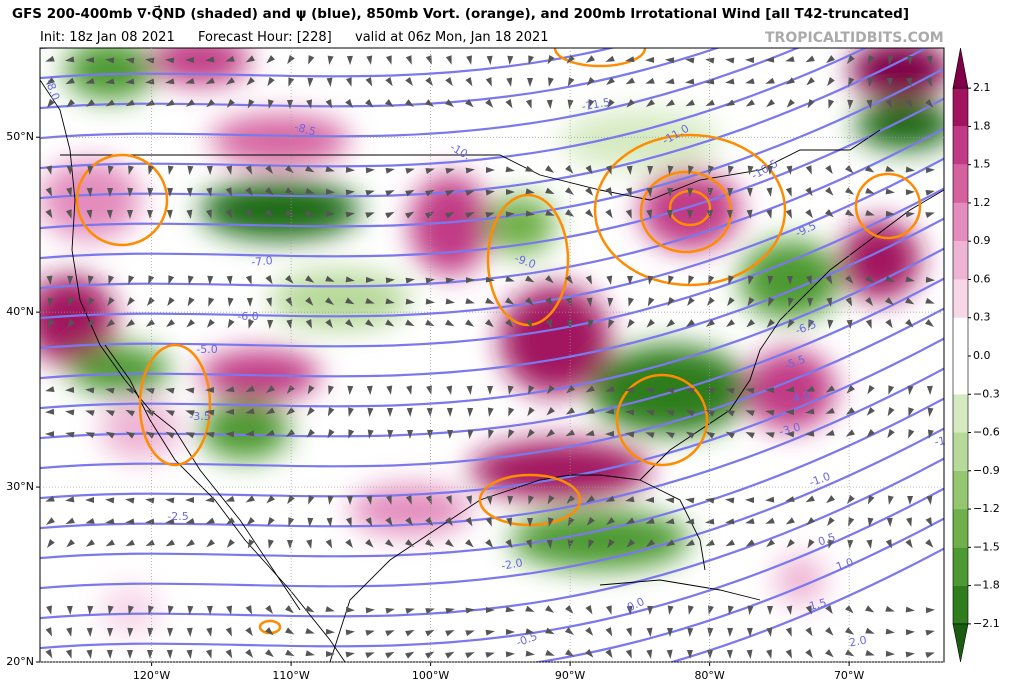  I want to click on colorbar-label: 0.6, so click(982, 278).